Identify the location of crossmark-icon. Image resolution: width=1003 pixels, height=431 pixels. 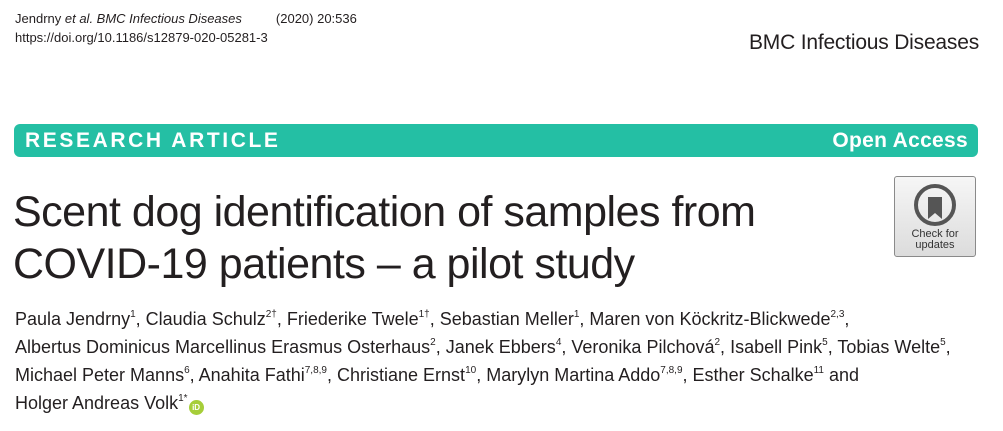
(935, 205).